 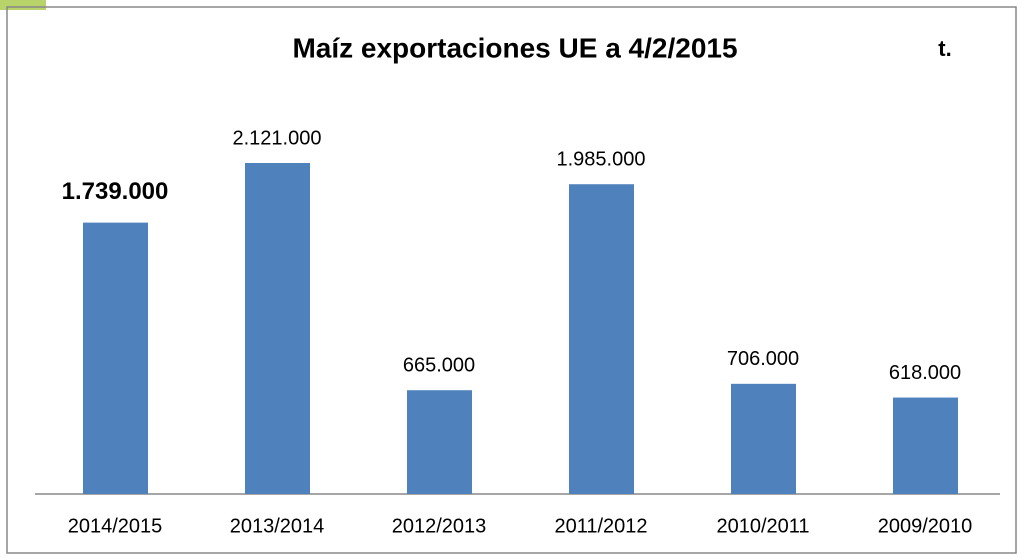 I want to click on x-tick-label: 2011/2012, so click(x=600, y=526).